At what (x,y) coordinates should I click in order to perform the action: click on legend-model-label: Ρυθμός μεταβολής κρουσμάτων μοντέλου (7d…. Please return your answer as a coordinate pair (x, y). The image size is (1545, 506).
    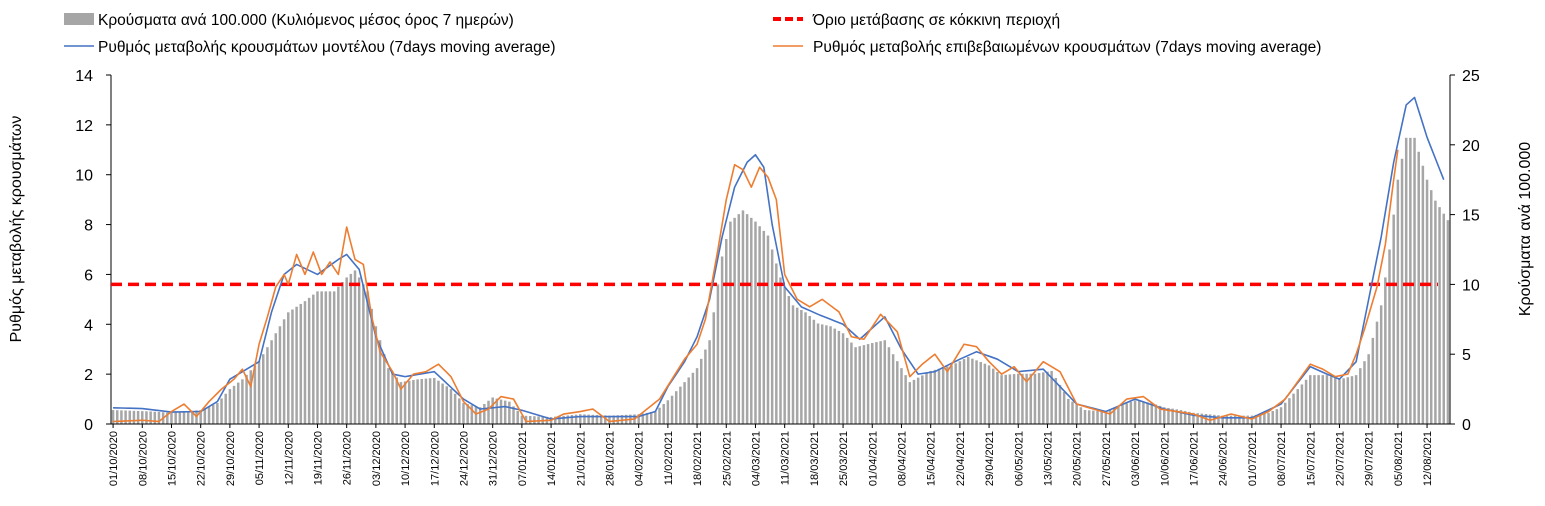
    Looking at the image, I should click on (327, 47).